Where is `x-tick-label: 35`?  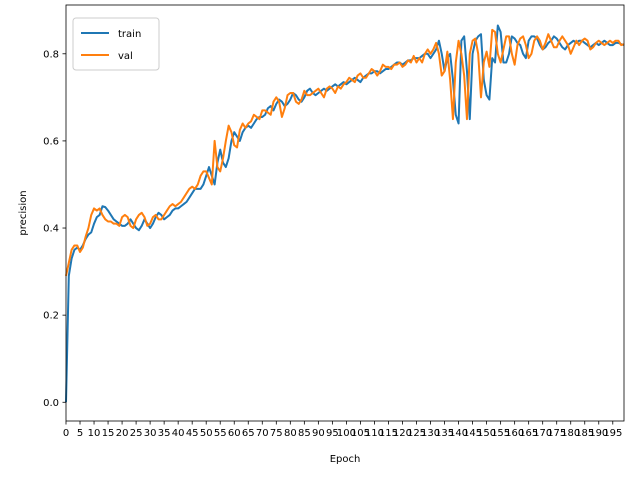
x-tick-label: 35 is located at coordinates (164, 433).